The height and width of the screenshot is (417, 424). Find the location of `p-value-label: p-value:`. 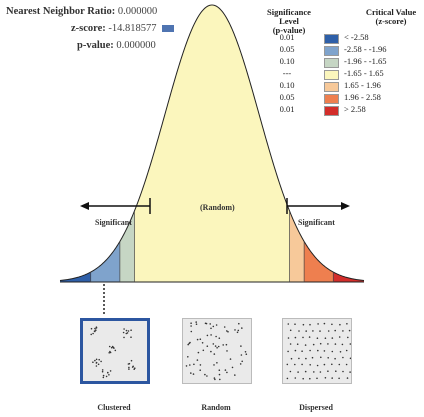

p-value-label: p-value: is located at coordinates (95, 45).